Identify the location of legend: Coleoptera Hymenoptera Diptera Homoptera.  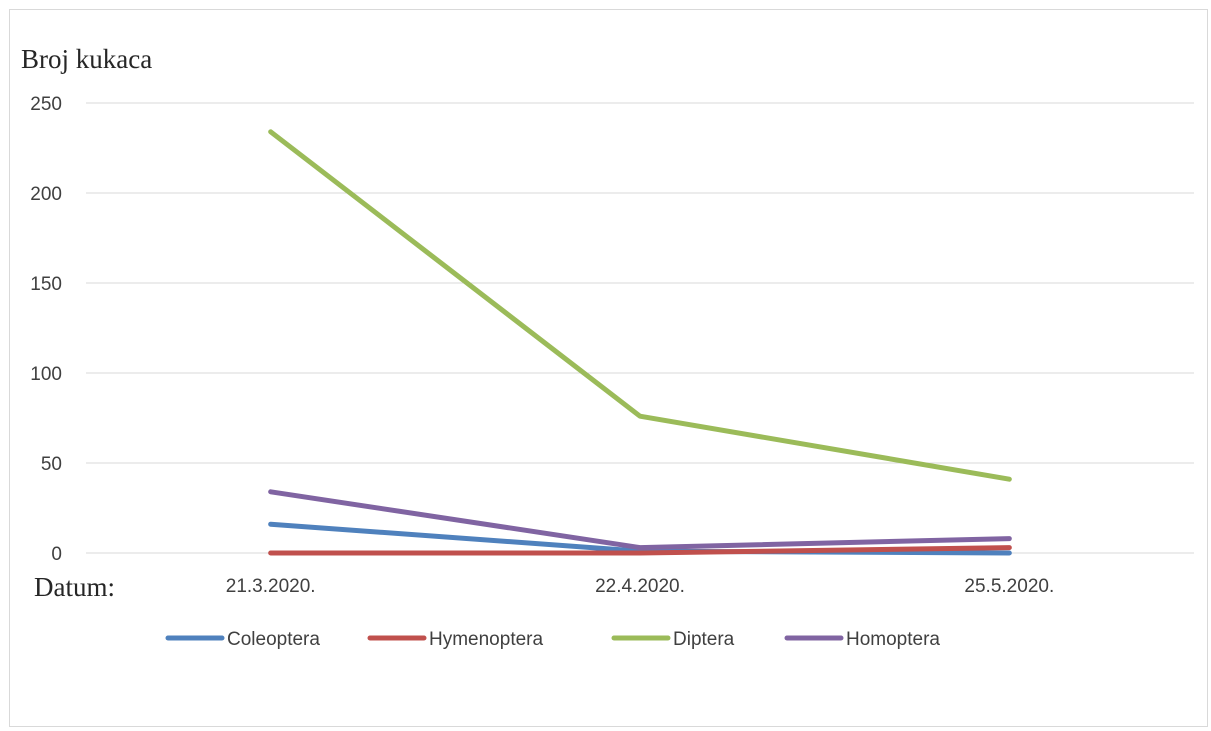
(552, 639).